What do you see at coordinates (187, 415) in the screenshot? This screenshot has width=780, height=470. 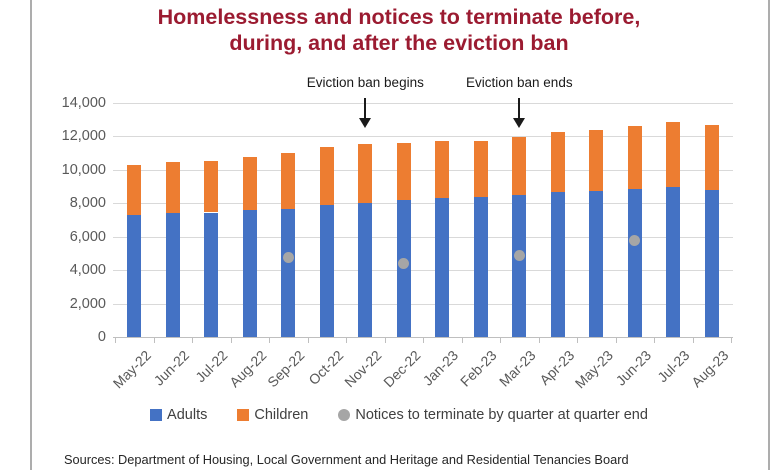 I see `legend-label-adults: Adults` at bounding box center [187, 415].